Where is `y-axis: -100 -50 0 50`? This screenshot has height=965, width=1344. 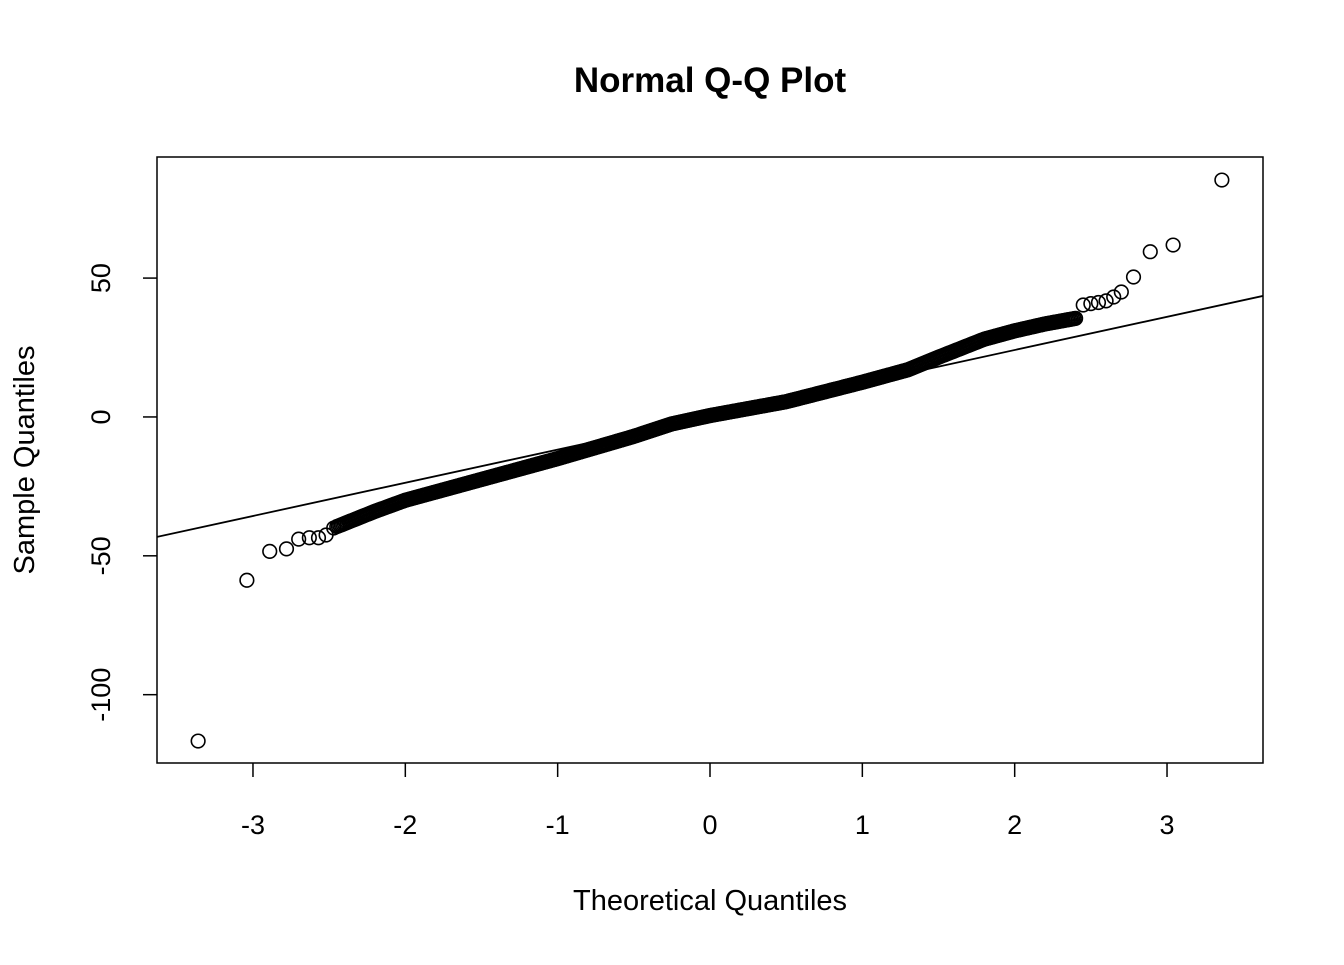
y-axis: -100 -50 0 50 is located at coordinates (121, 492).